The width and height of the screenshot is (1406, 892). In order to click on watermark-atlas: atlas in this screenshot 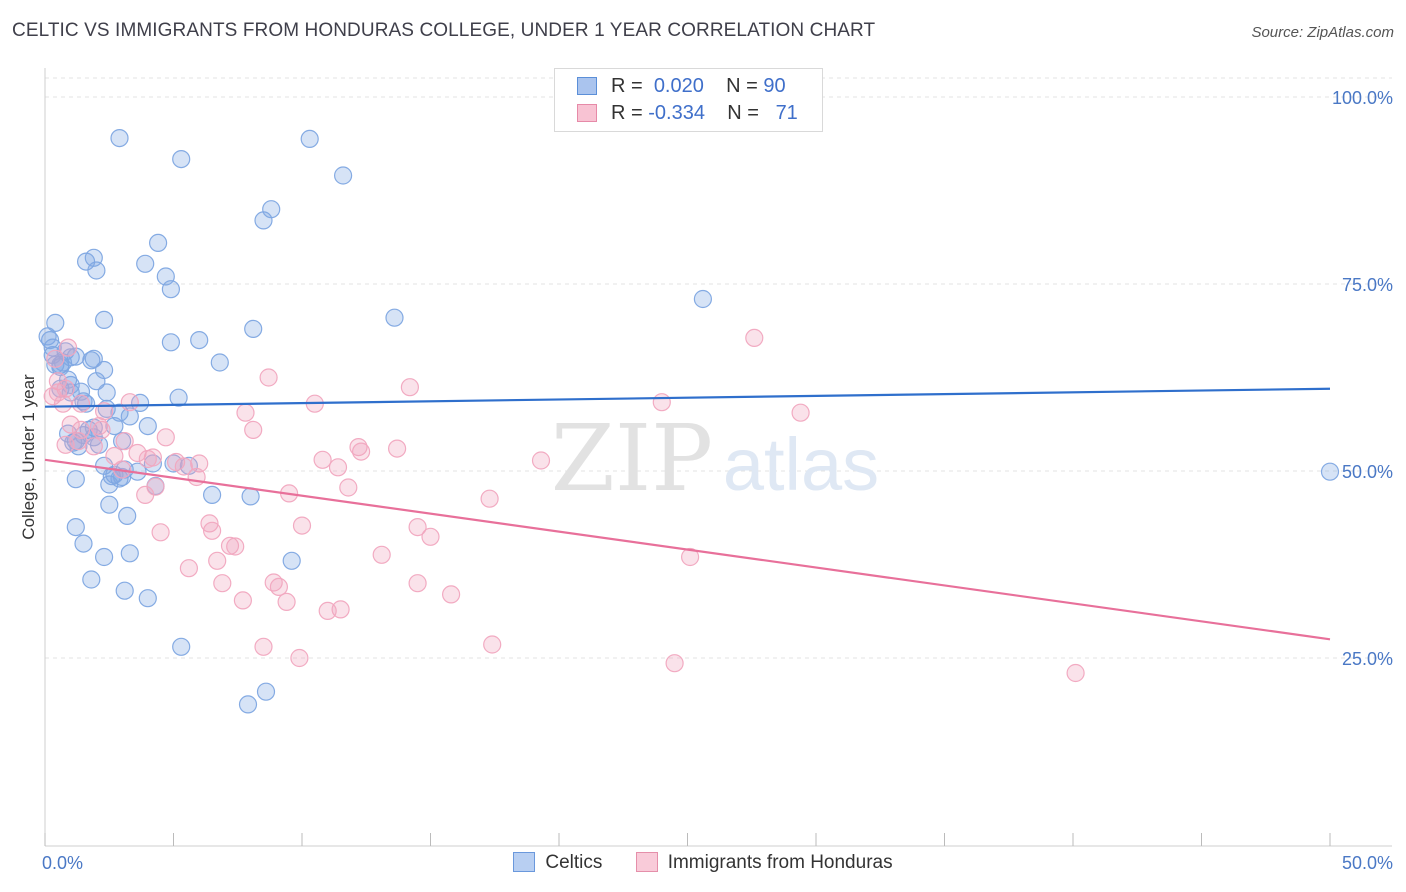, I will do `click(801, 464)`.